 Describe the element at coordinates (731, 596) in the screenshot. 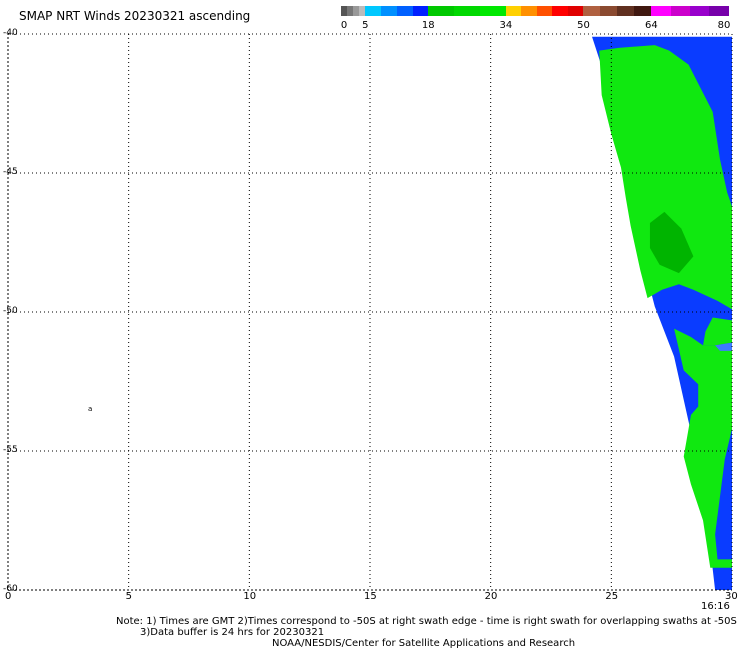

I see `lon-tick-label: 30` at that location.